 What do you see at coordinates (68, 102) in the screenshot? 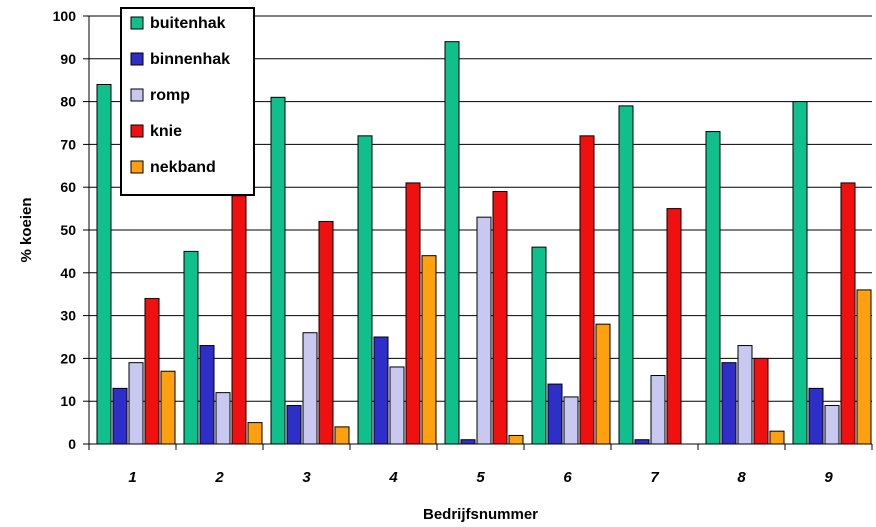
I see `y-tick-label: 80` at bounding box center [68, 102].